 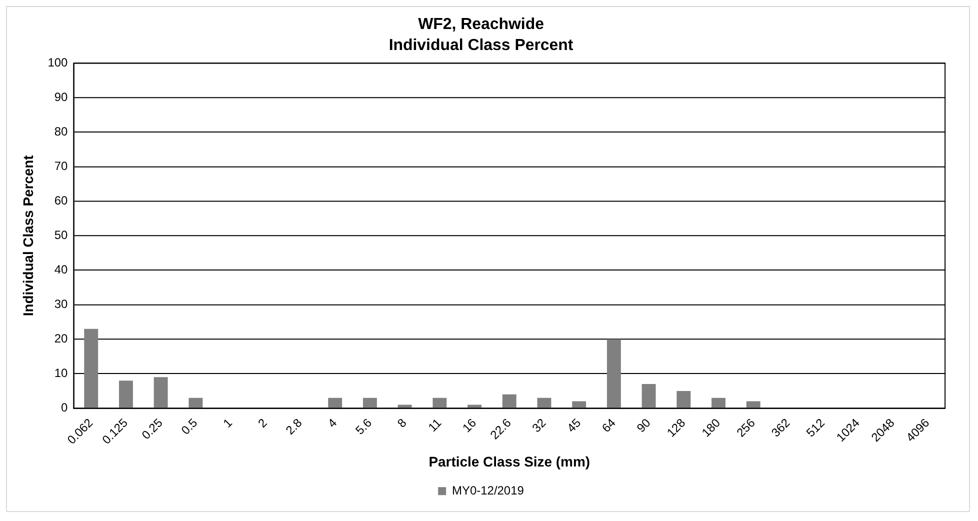 I want to click on x-tick-label: 90, so click(x=644, y=426).